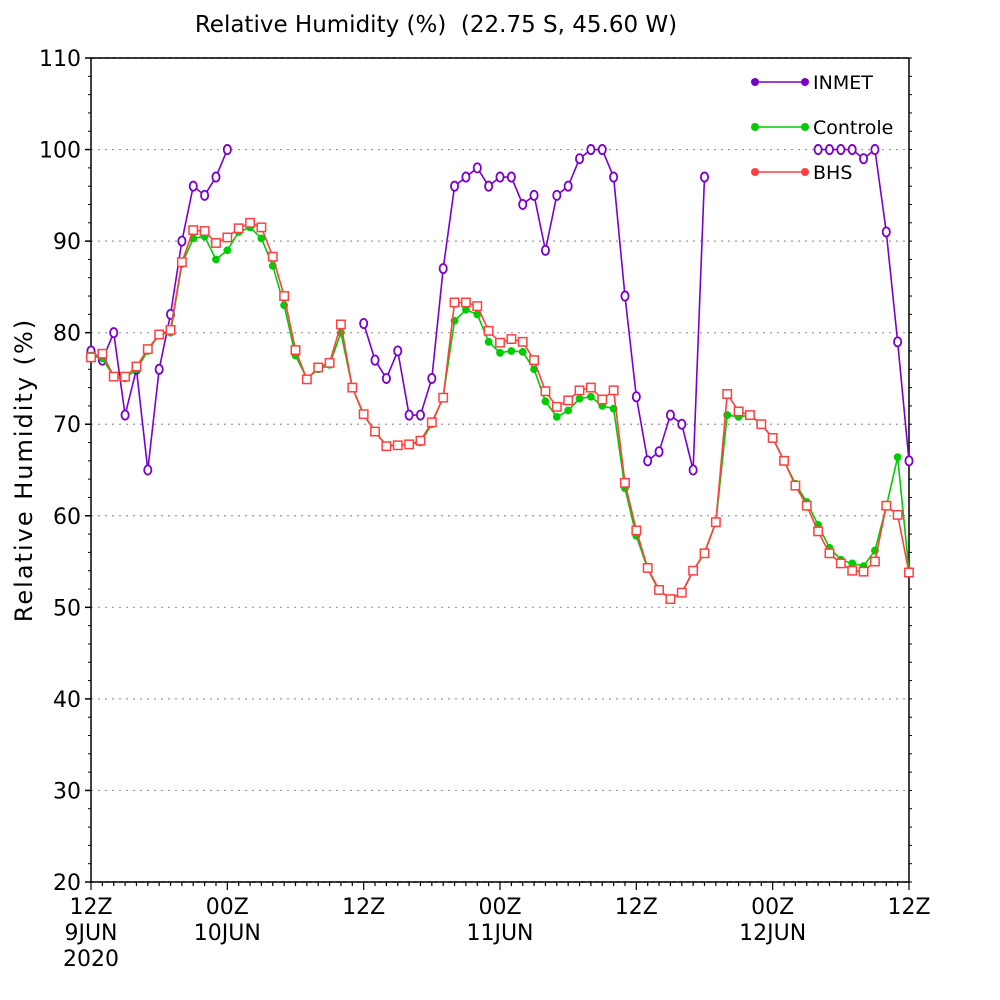 The height and width of the screenshot is (1000, 1000). Describe the element at coordinates (67, 791) in the screenshot. I see `y-tick-label: 30` at that location.